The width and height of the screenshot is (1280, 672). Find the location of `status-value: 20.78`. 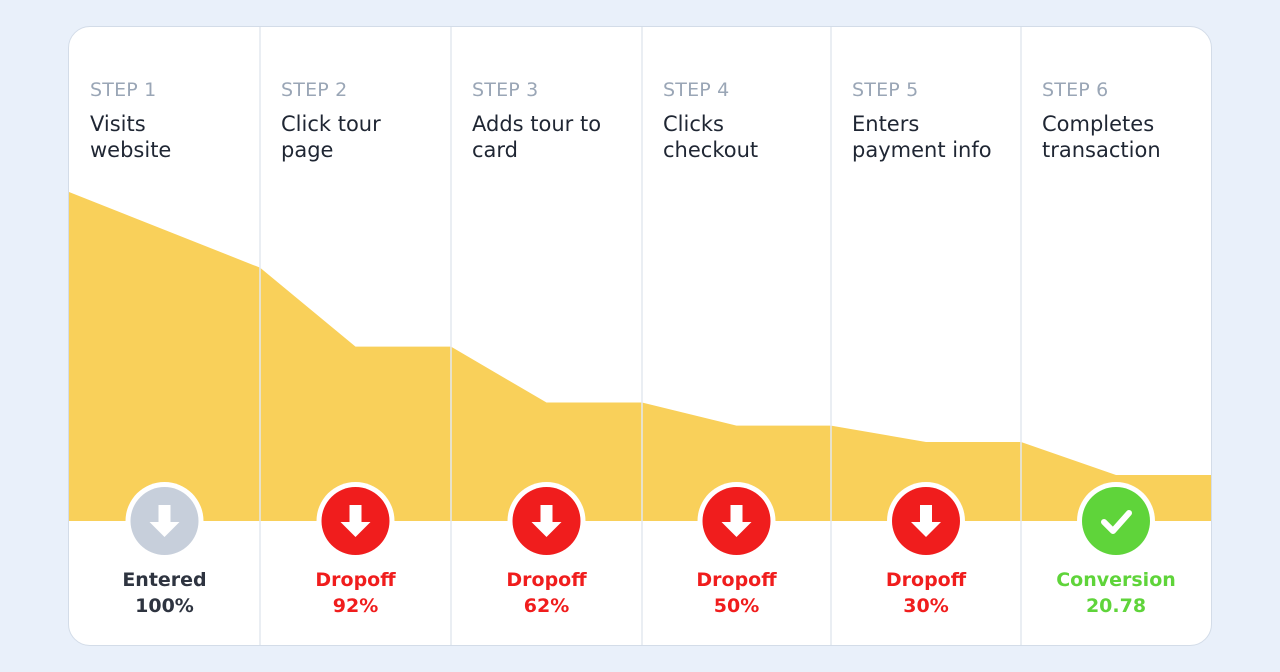

status-value: 20.78 is located at coordinates (1116, 606).